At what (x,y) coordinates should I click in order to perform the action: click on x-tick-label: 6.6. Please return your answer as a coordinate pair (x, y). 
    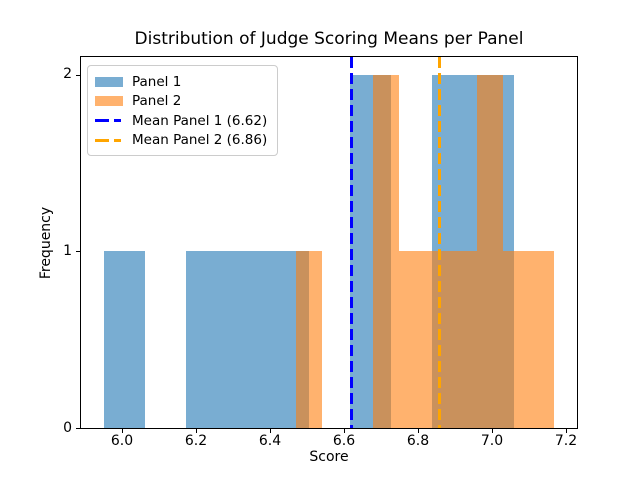
    Looking at the image, I should click on (344, 441).